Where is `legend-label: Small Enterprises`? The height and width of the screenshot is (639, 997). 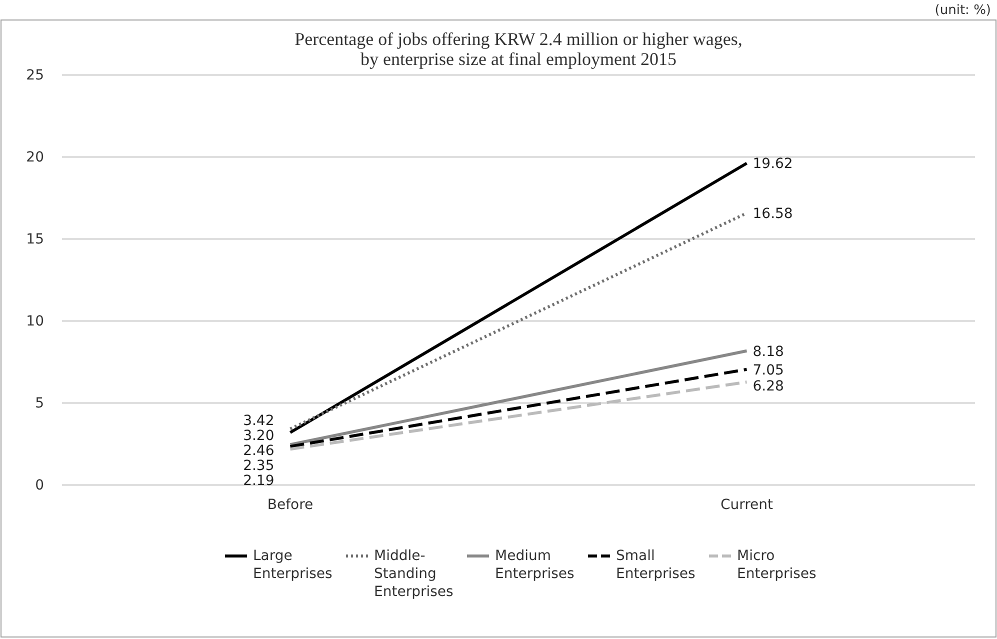
legend-label: Small Enterprises is located at coordinates (656, 565).